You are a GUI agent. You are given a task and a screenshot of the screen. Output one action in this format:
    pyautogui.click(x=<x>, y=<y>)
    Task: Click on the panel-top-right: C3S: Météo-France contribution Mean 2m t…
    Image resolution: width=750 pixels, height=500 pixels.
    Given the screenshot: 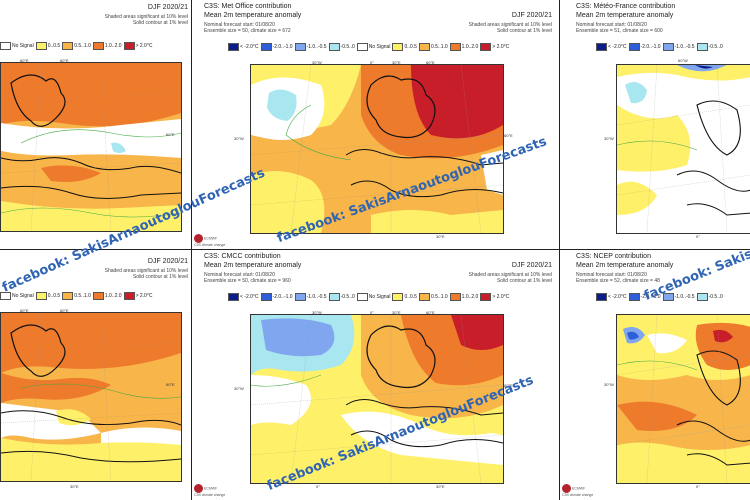 What is the action you would take?
    pyautogui.click(x=655, y=124)
    